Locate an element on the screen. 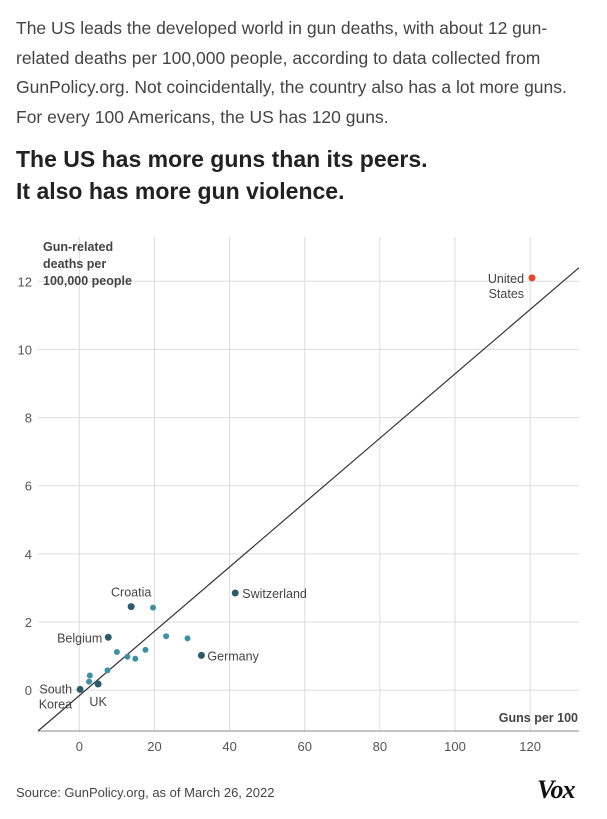 This screenshot has width=607, height=819. point-label: United States is located at coordinates (506, 286).